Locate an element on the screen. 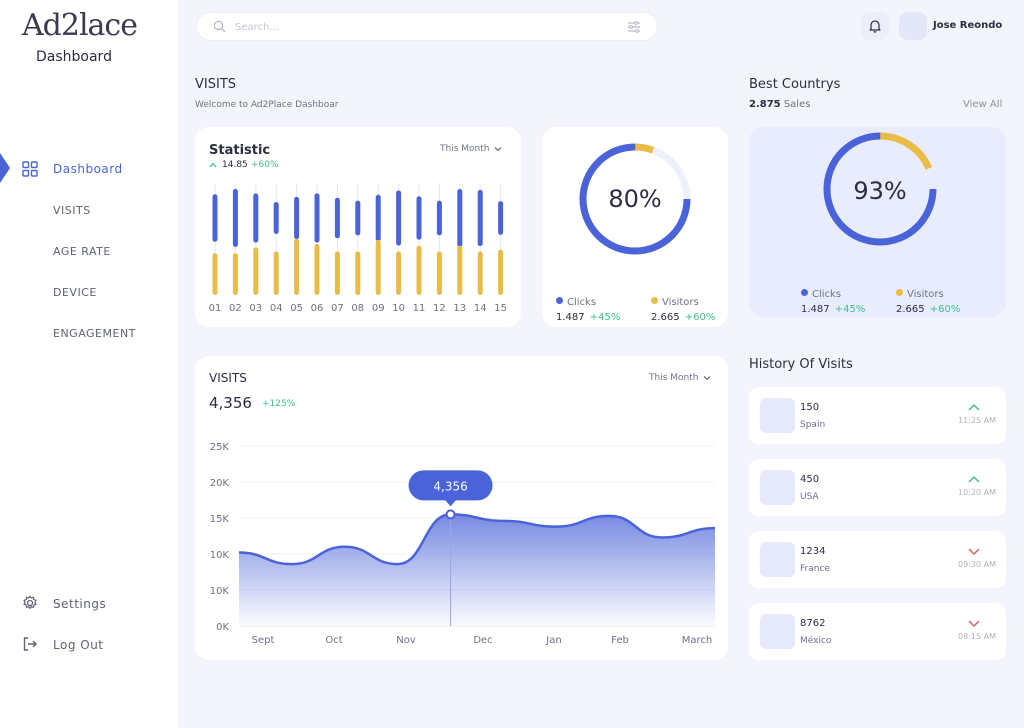  legend-clicks-label: Clicks is located at coordinates (827, 294).